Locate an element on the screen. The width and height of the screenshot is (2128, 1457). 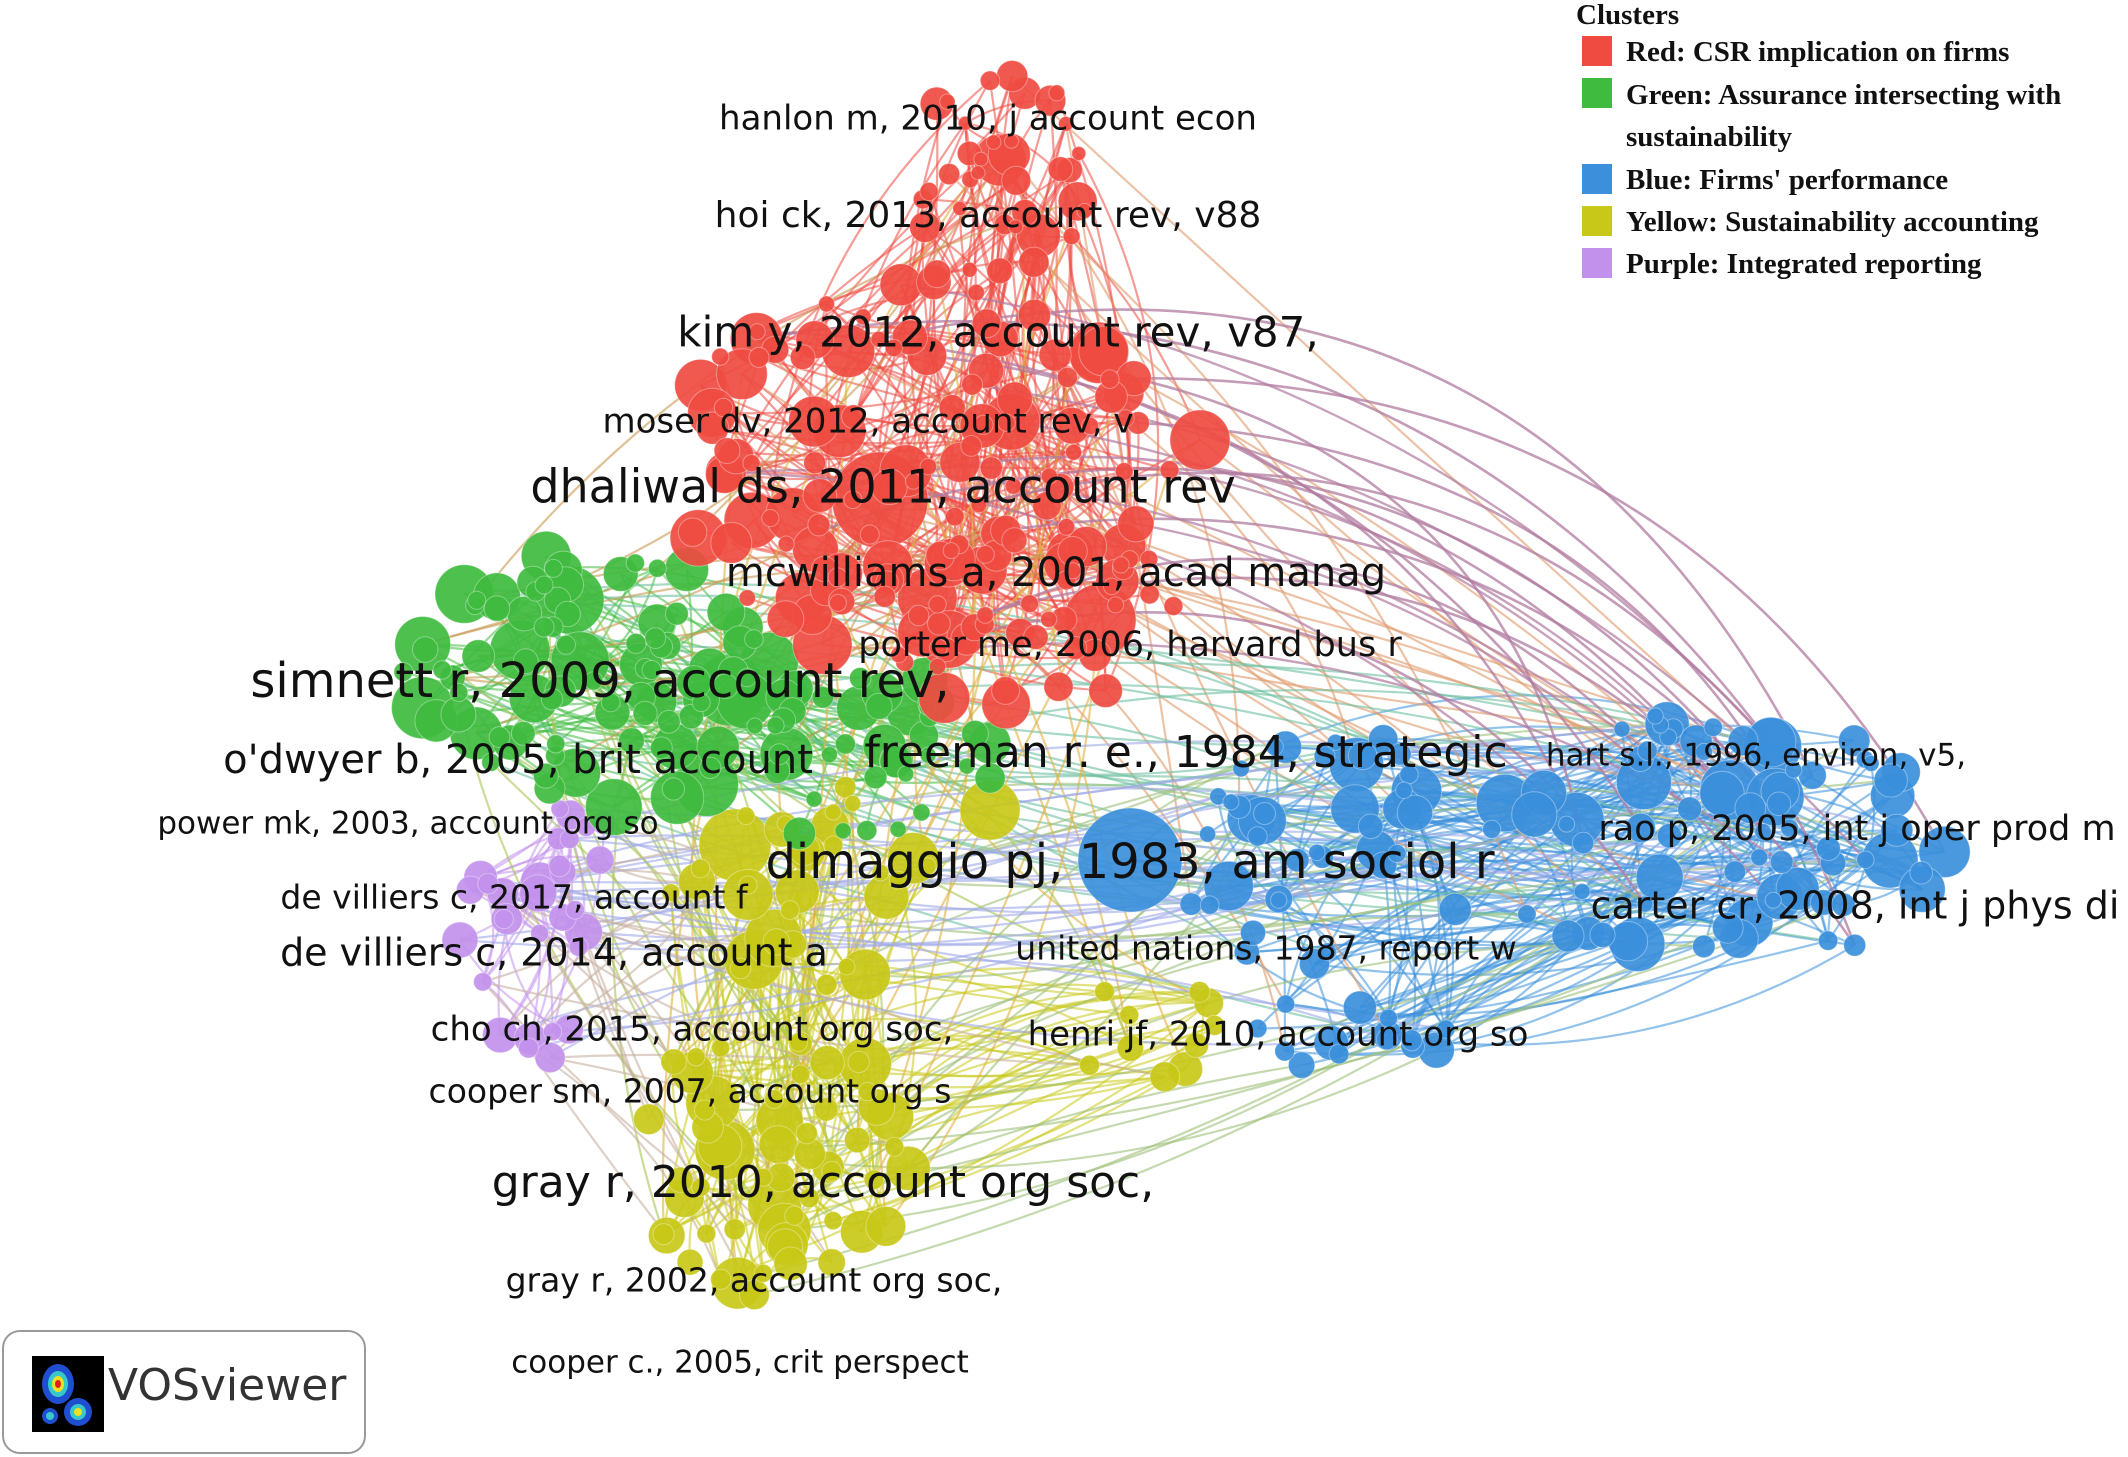
node-label: henri jf, 2010, account org so is located at coordinates (1278, 1035).